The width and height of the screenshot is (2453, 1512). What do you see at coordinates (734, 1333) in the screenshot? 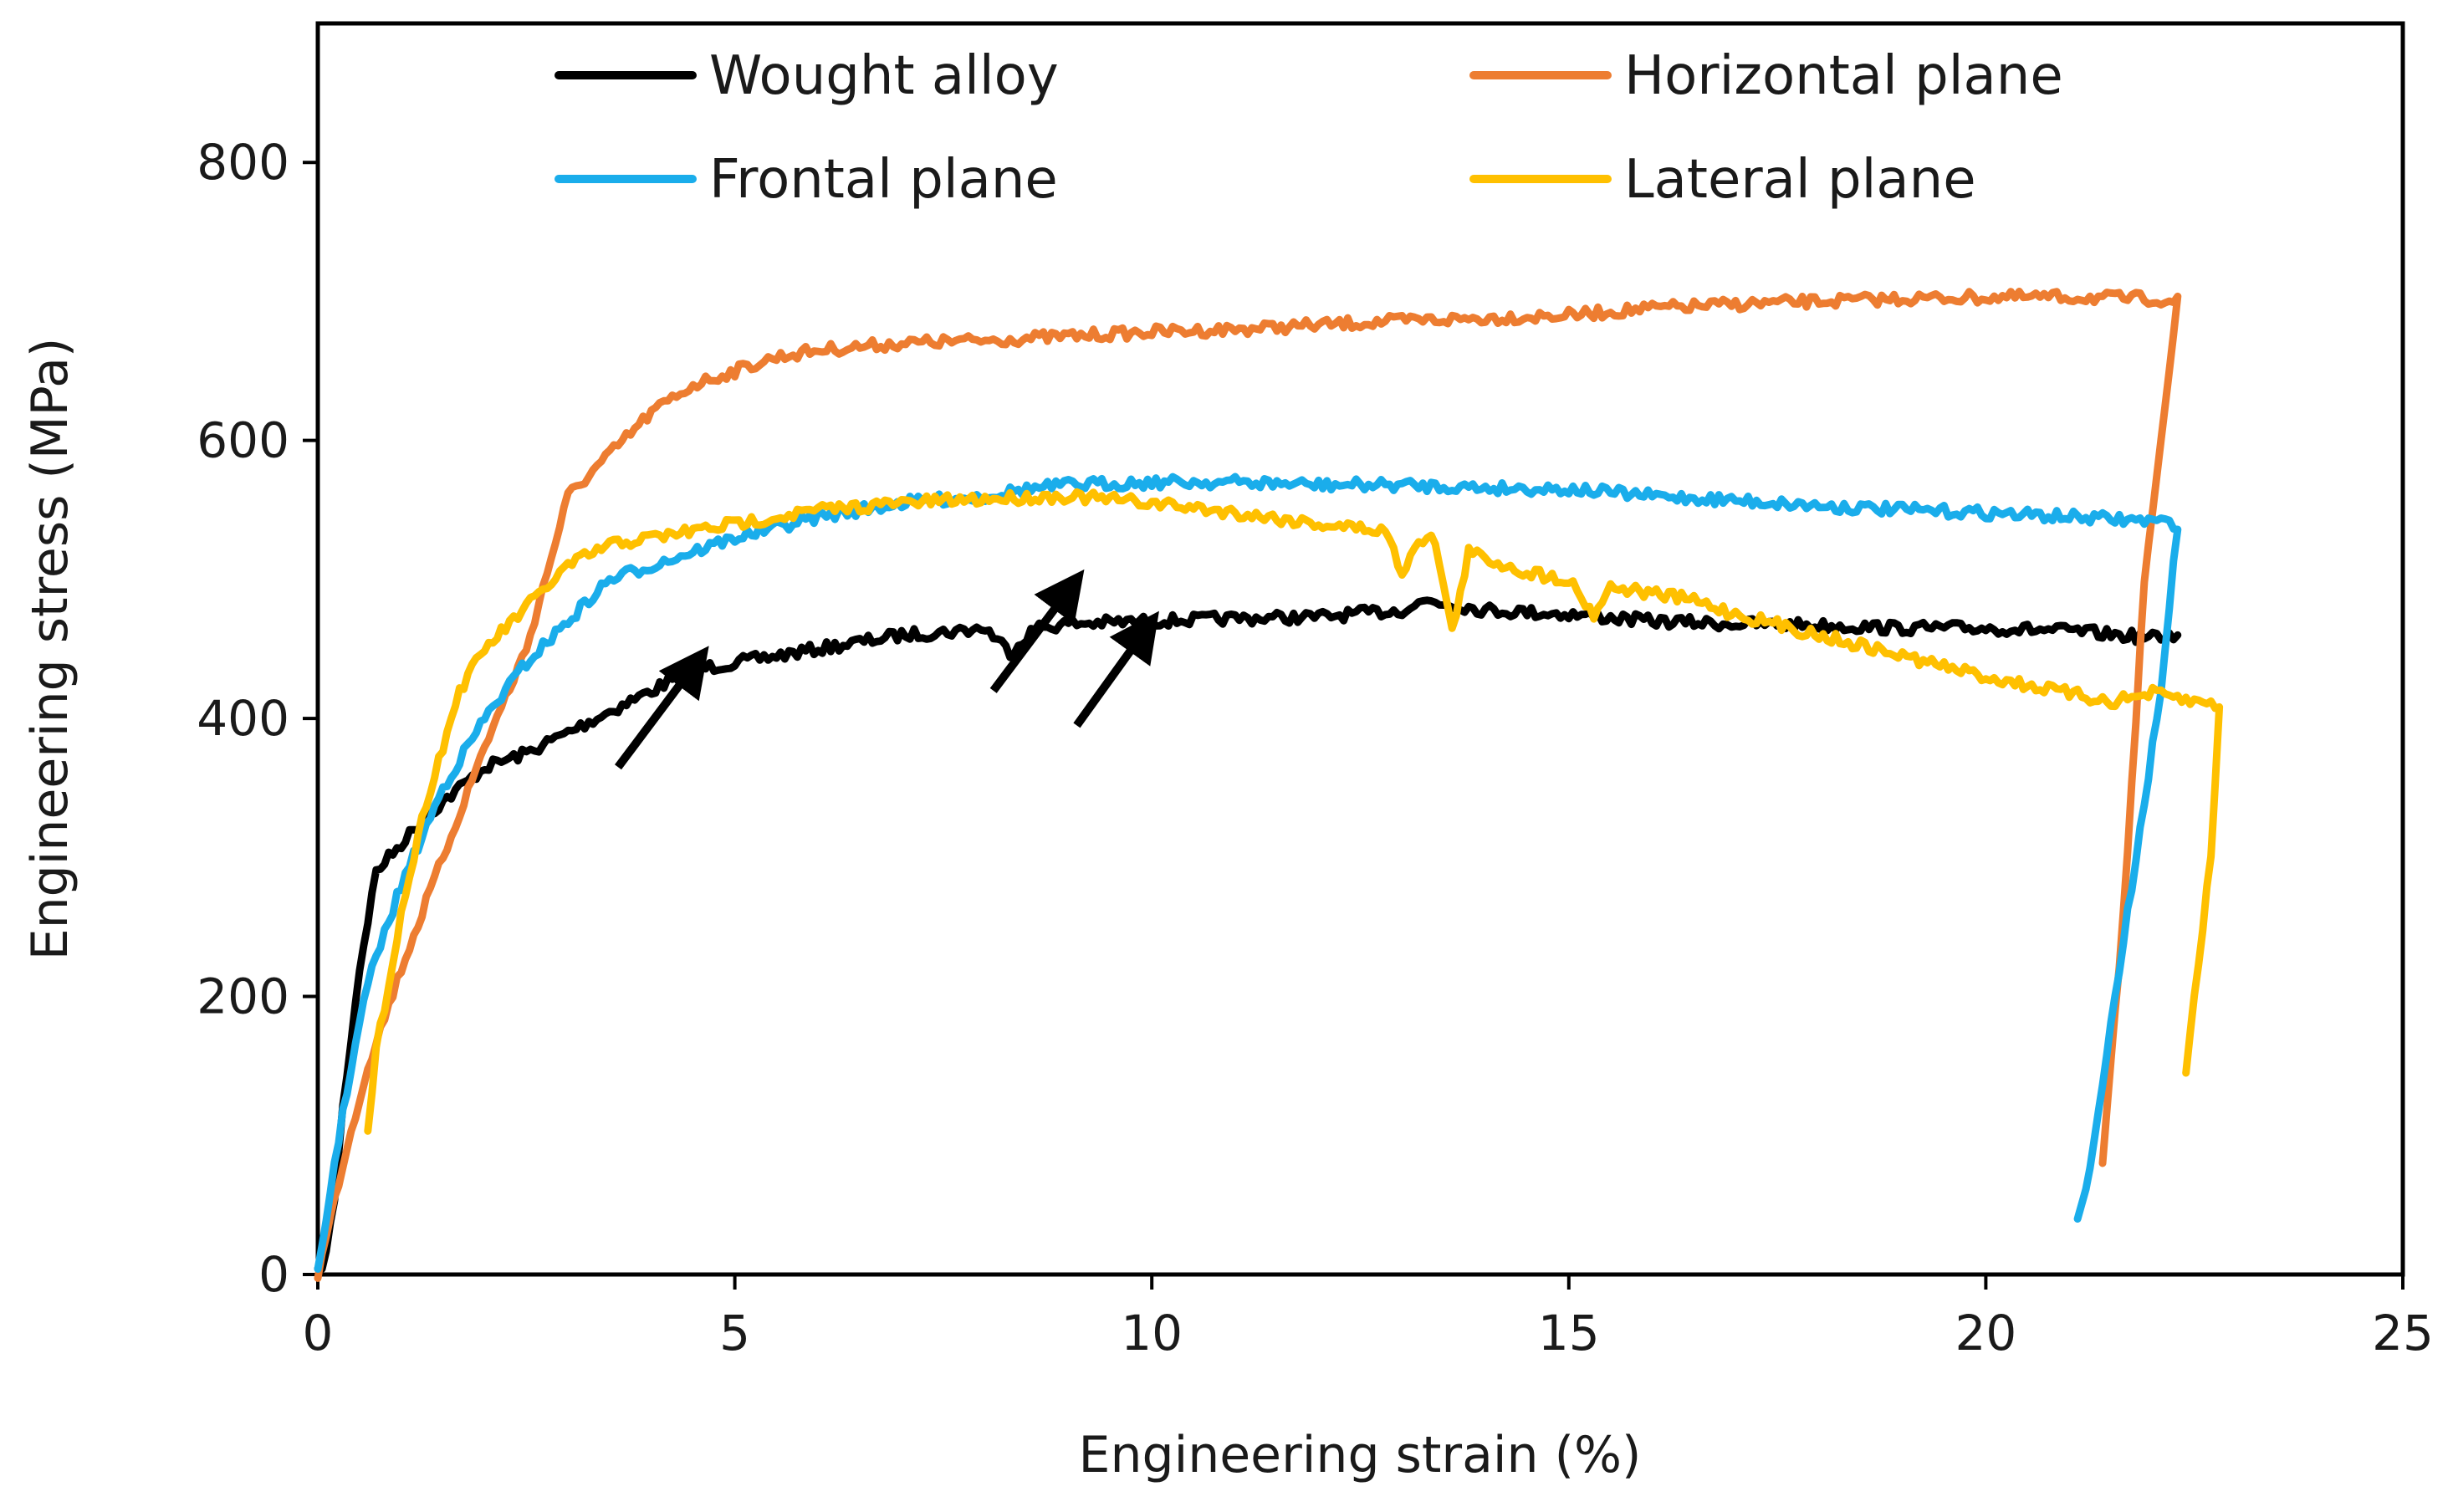
I see `x-tick-label: 5` at bounding box center [734, 1333].